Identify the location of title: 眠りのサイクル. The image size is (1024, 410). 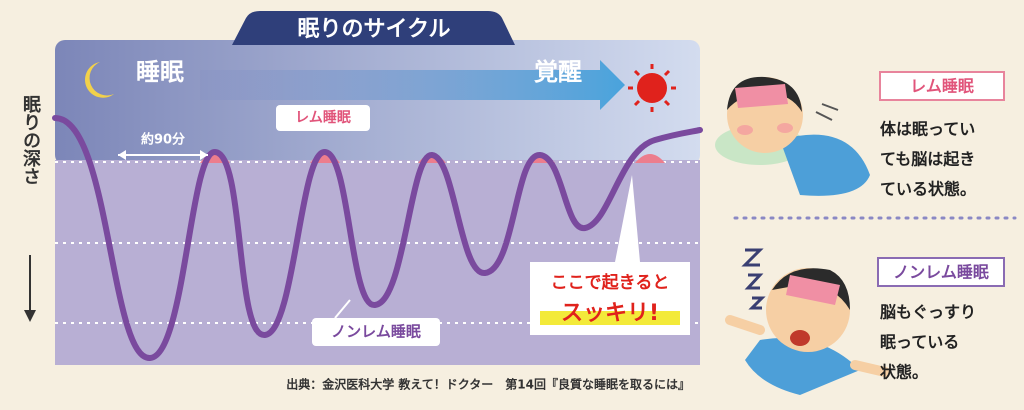
(374, 29).